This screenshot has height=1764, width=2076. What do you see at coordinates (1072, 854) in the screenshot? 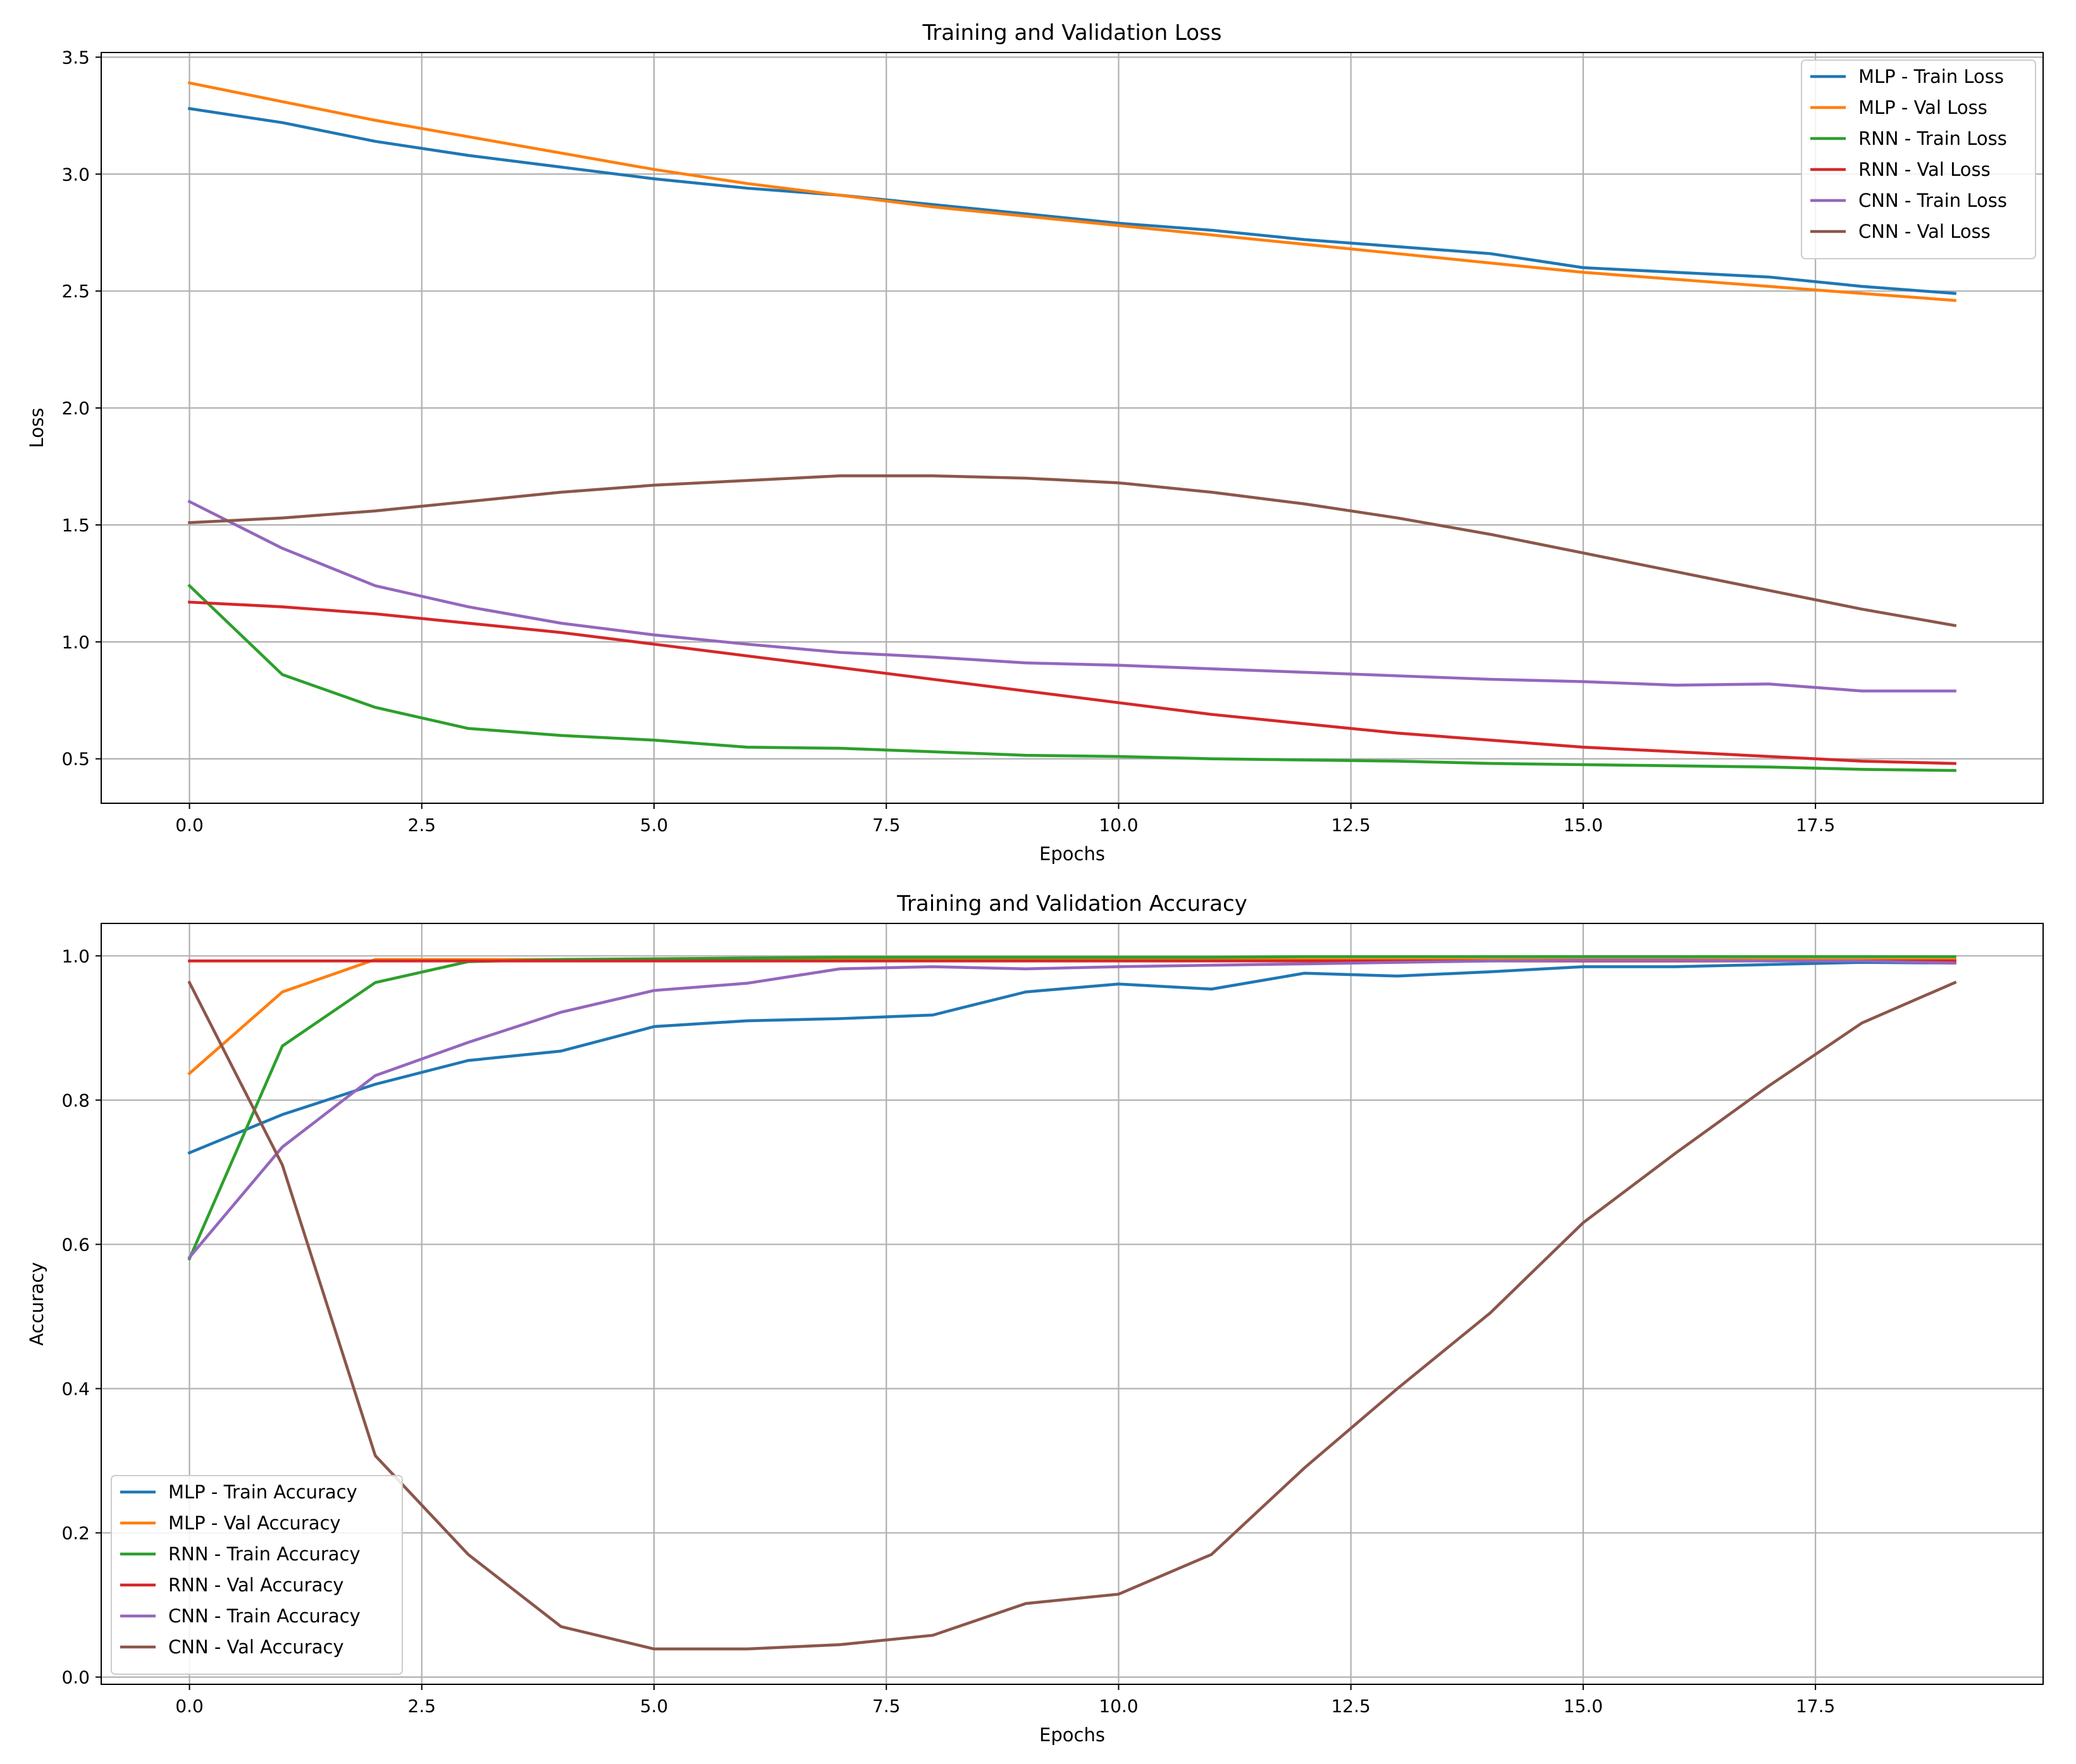
I see `loss-x-axis-label: Epochs` at bounding box center [1072, 854].